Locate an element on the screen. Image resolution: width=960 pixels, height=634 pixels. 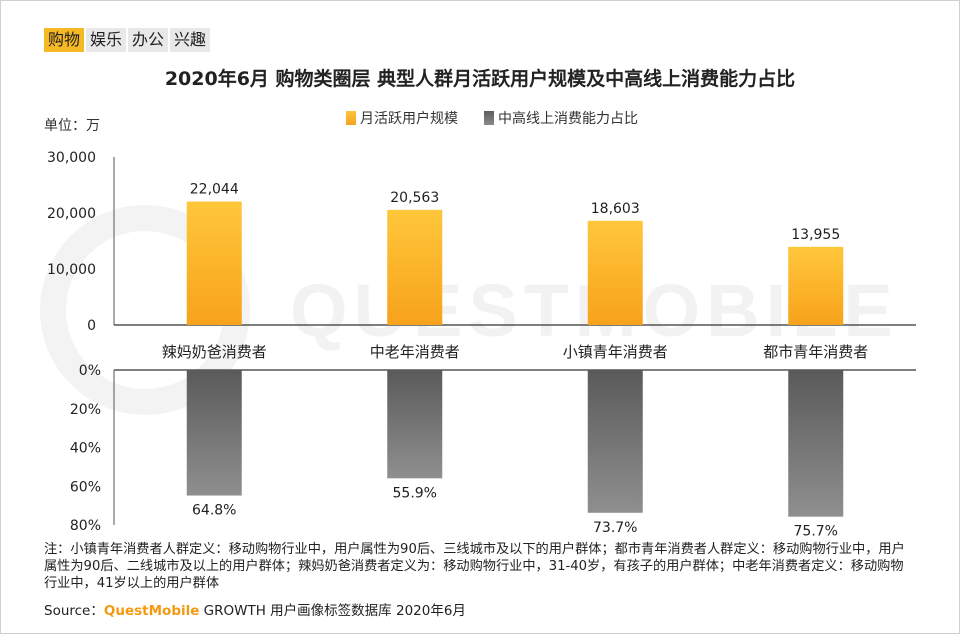
source-suffix: GROWTH 用户画像标签数据库 2020年6月 is located at coordinates (332, 611).